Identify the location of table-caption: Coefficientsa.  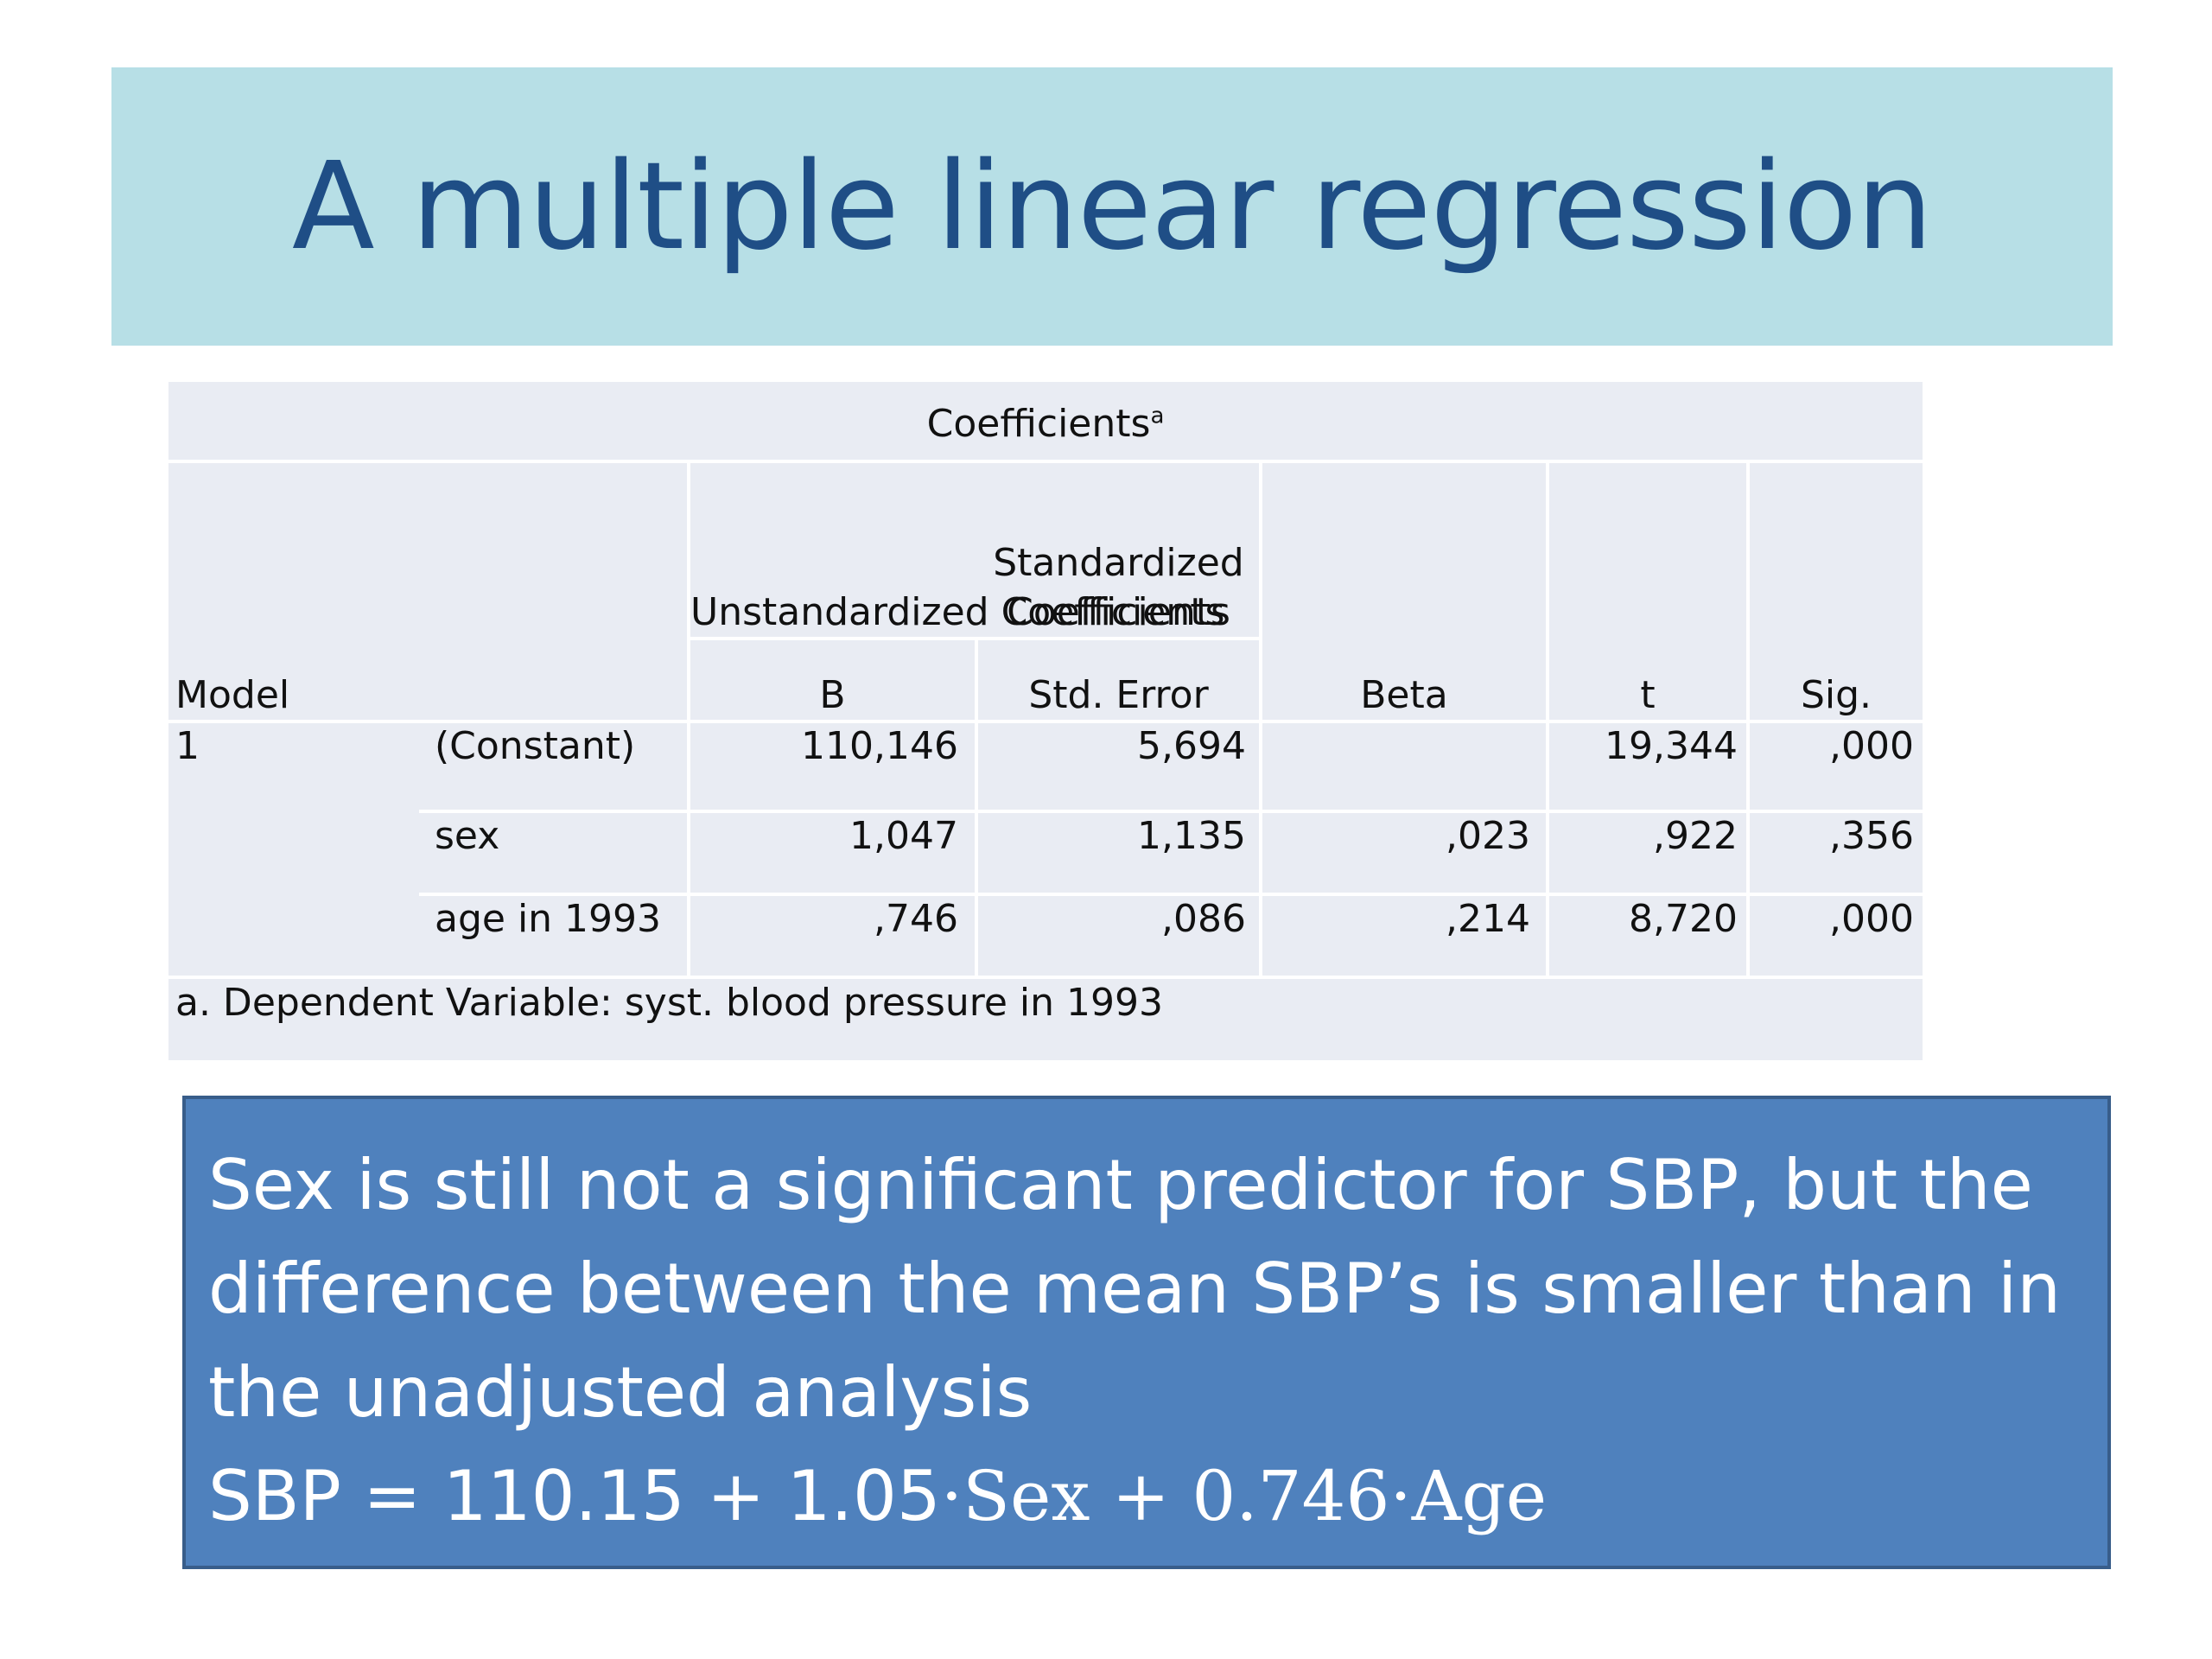
(1045, 423).